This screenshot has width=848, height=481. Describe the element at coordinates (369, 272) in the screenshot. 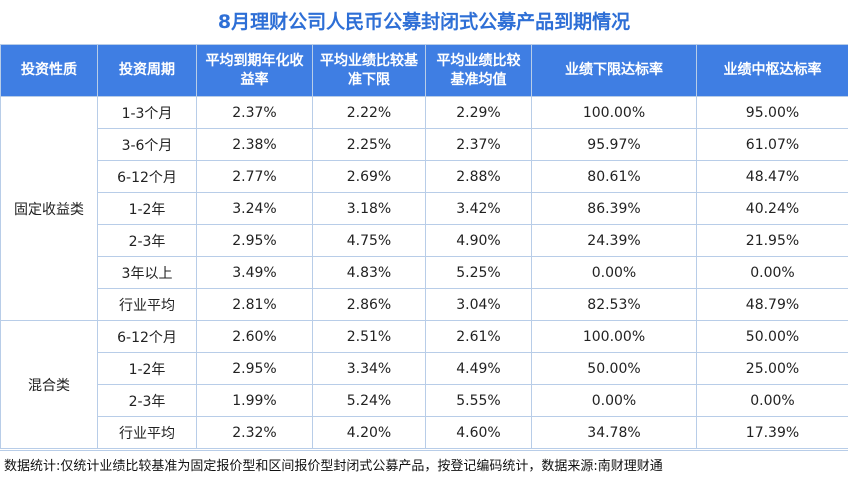

I see `value-cell: 4.83%` at that location.